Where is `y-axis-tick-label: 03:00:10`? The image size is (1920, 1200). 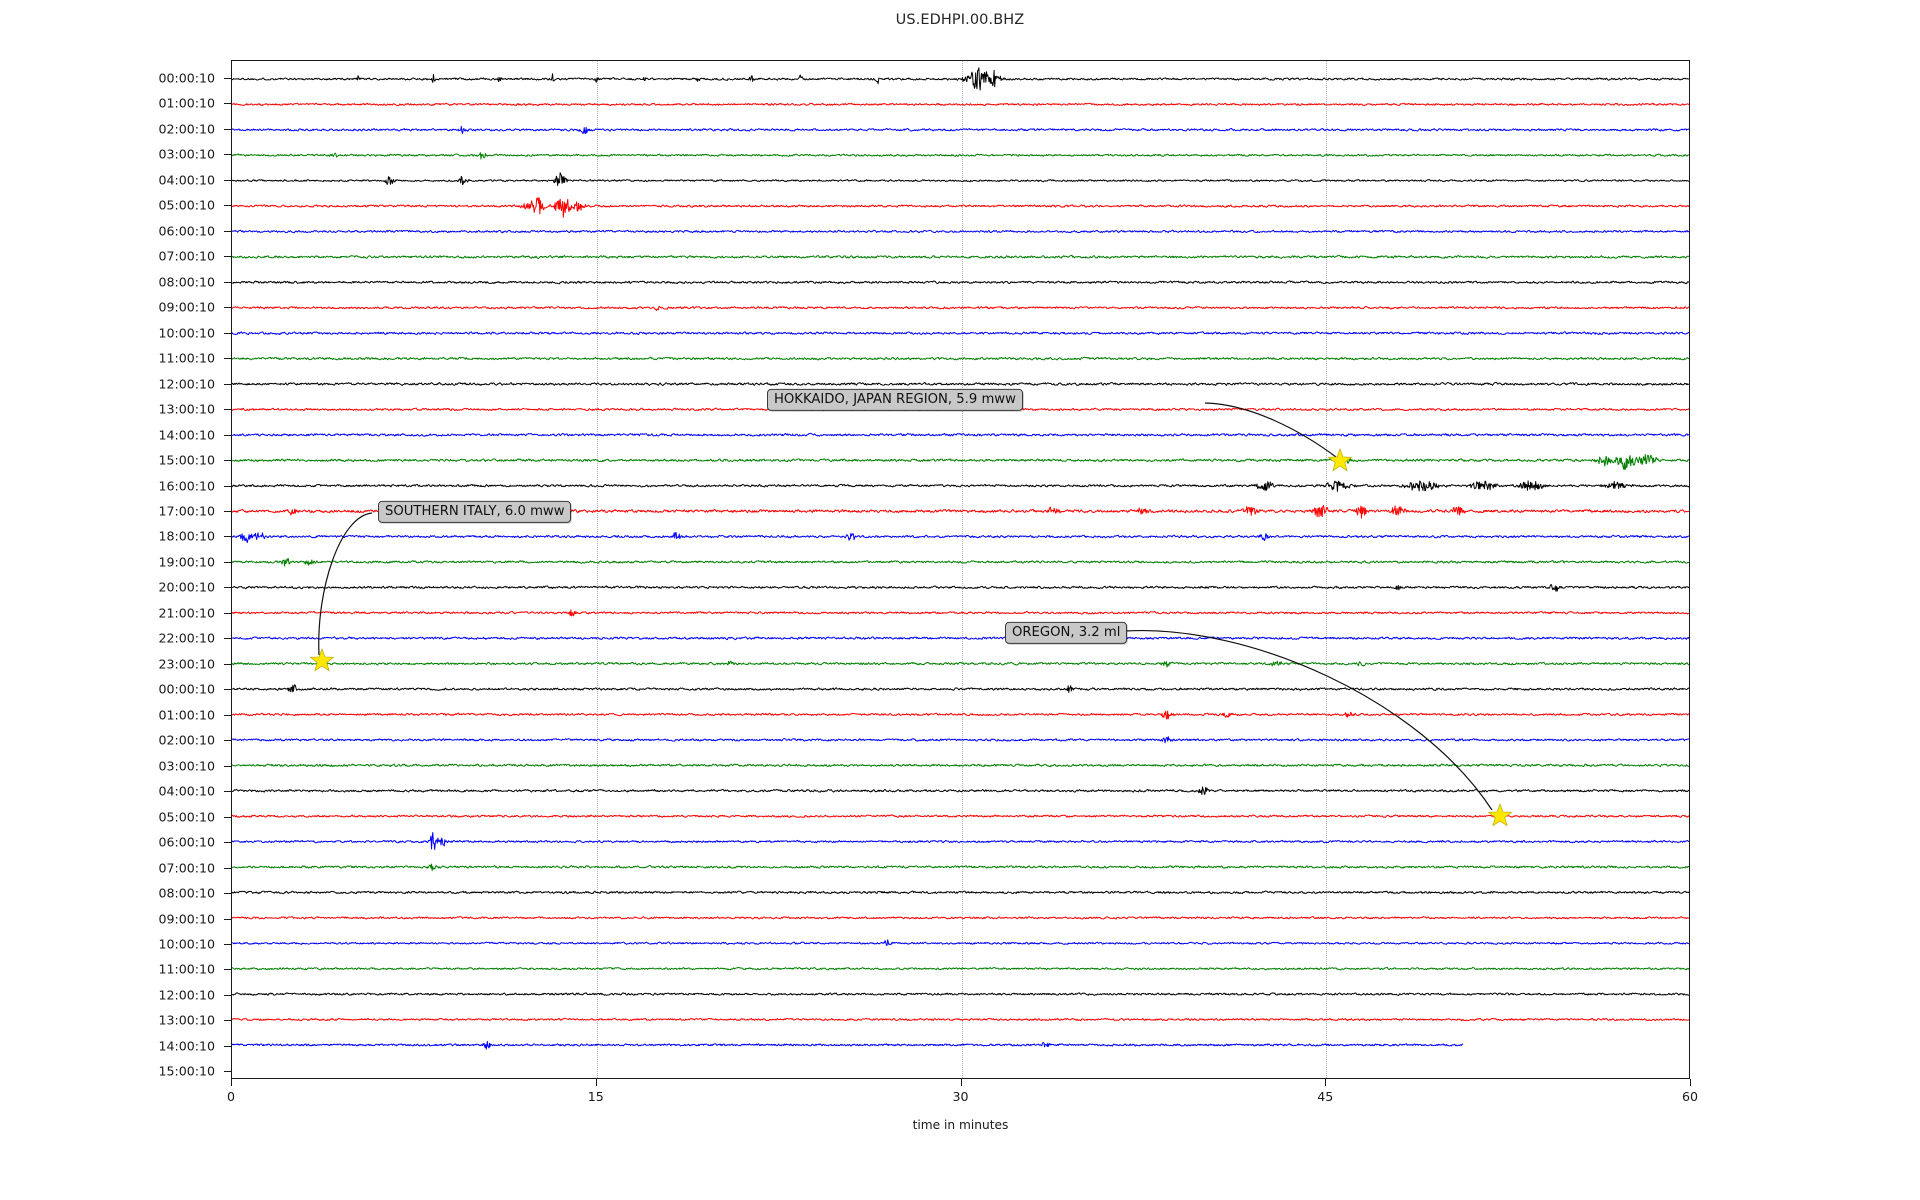 y-axis-tick-label: 03:00:10 is located at coordinates (186, 766).